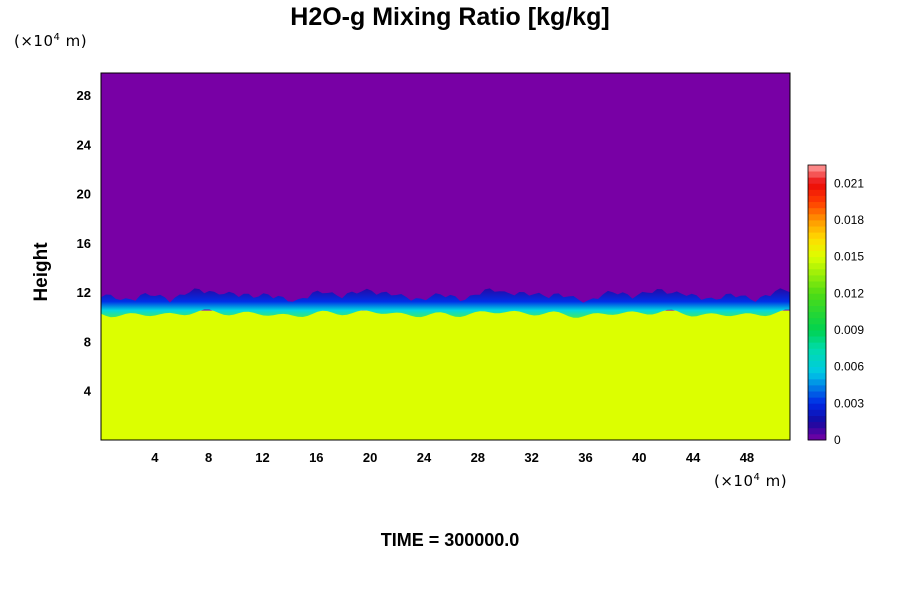 Image resolution: width=900 pixels, height=600 pixels. I want to click on y-tick-label: 4, so click(88, 391).